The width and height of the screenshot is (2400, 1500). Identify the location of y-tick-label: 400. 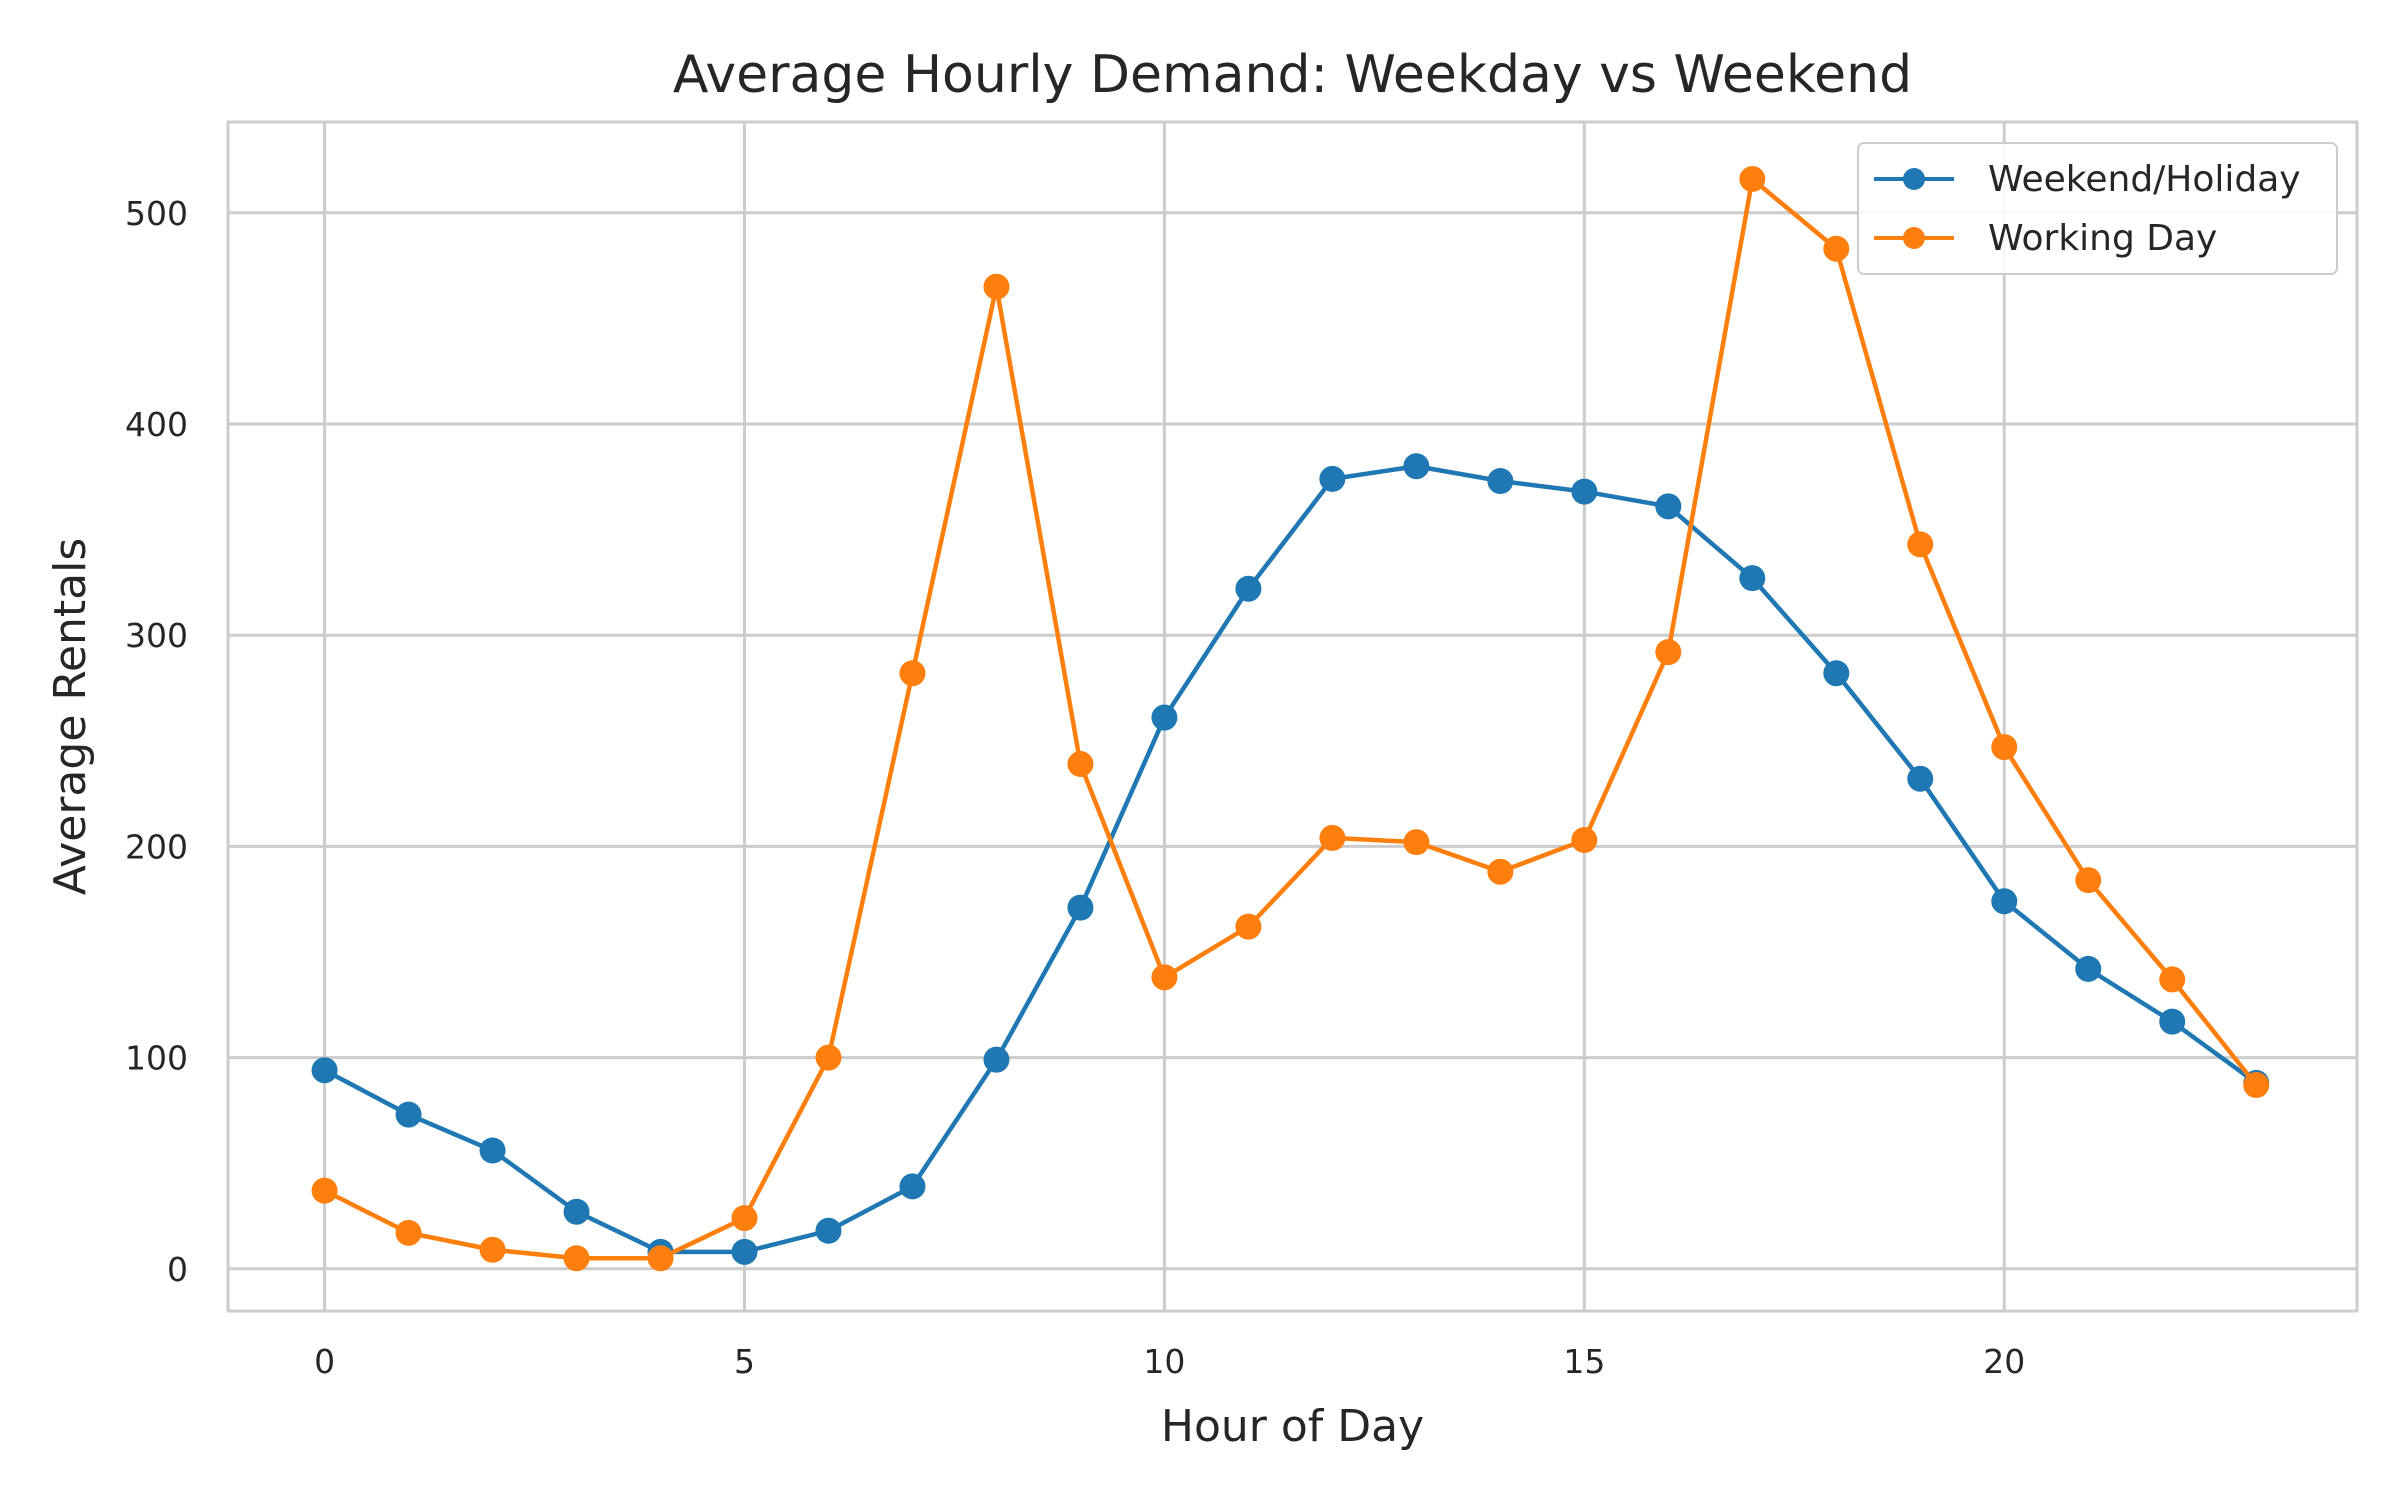
(156, 424).